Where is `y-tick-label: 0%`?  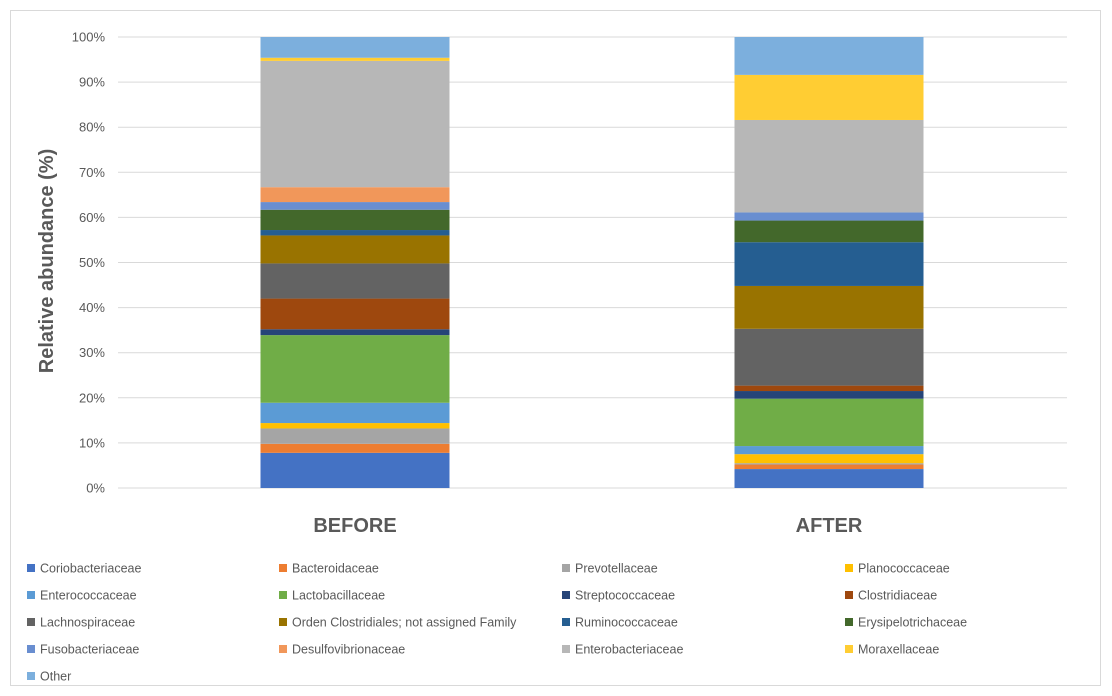 y-tick-label: 0% is located at coordinates (95, 488).